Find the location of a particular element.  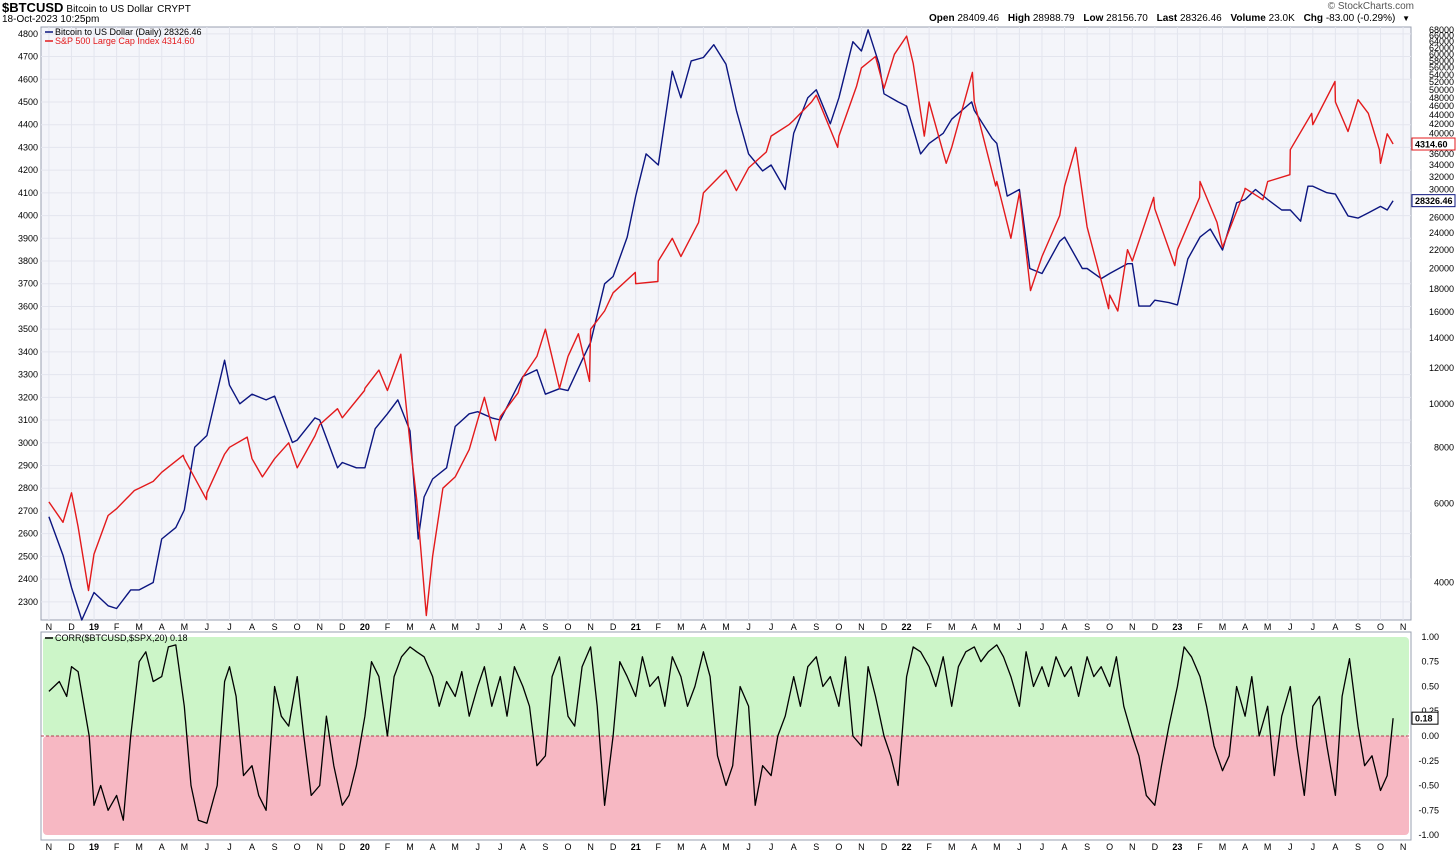

right-tick-label: 60000 is located at coordinates (1441, 54).